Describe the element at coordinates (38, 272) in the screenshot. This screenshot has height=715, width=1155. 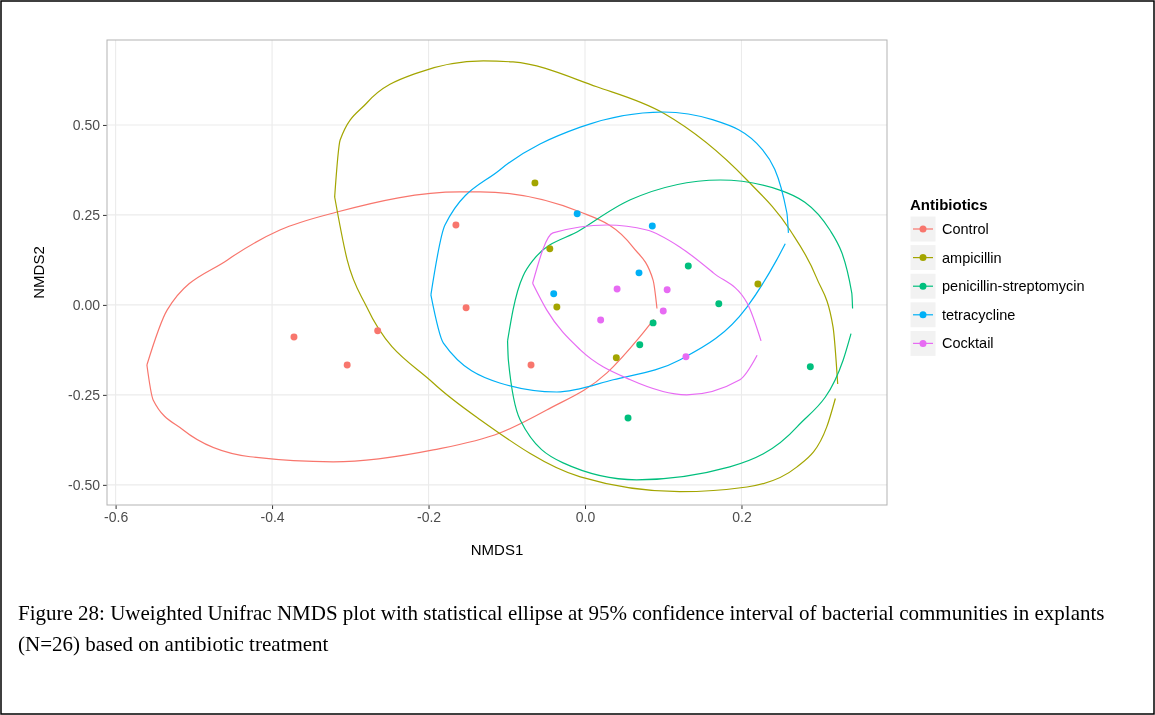
I see `y-axis-title: NMDS2` at that location.